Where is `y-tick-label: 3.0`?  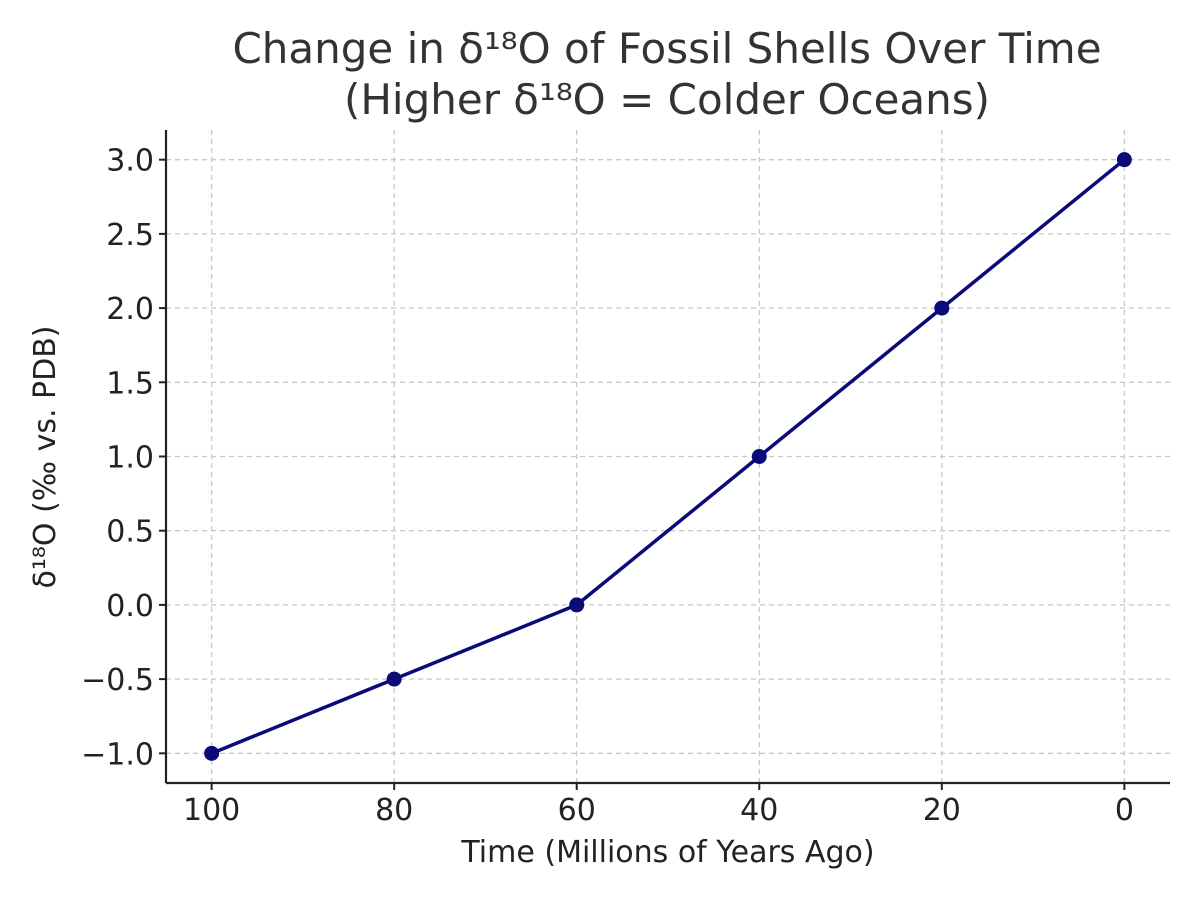 y-tick-label: 3.0 is located at coordinates (130, 161).